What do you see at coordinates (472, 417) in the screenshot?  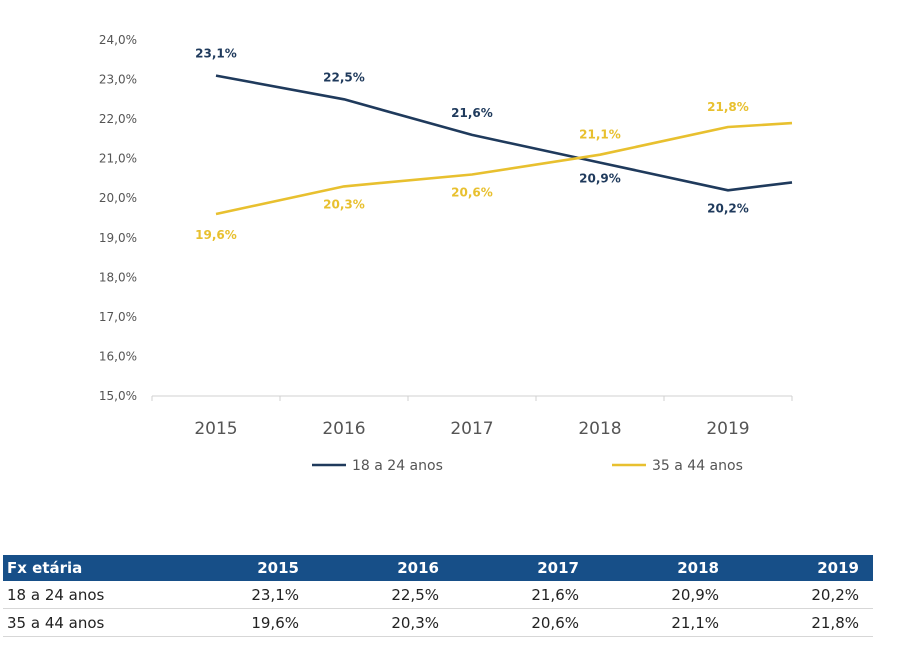 I see `x-axis: 2015 2016 2017 2018 2019` at bounding box center [472, 417].